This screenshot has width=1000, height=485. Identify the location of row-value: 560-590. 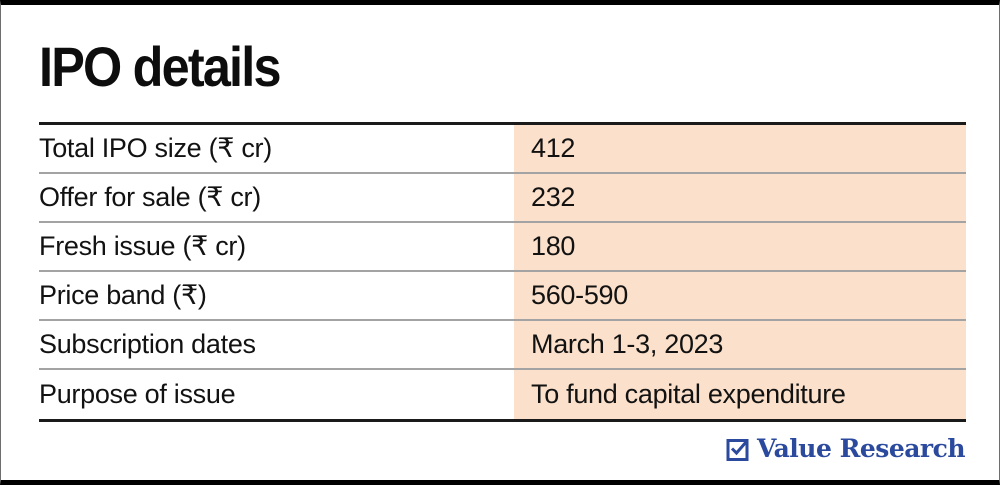
(740, 295).